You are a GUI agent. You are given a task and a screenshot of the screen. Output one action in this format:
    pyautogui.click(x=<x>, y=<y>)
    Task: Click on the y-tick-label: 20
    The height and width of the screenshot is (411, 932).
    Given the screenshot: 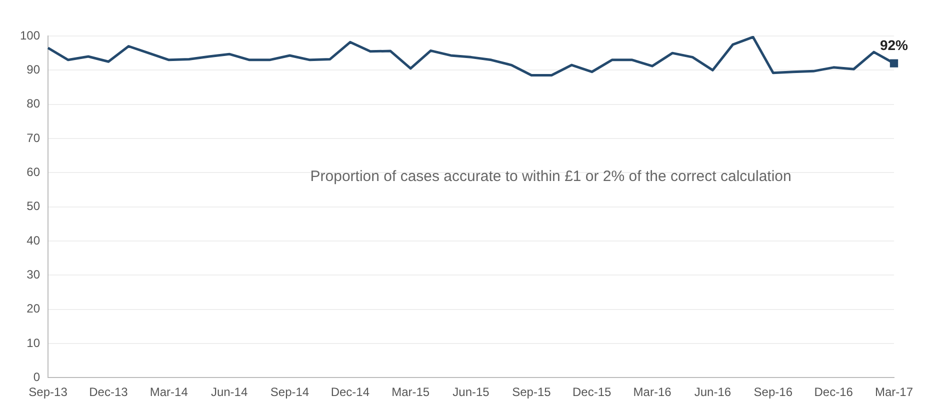 What is the action you would take?
    pyautogui.click(x=33, y=309)
    